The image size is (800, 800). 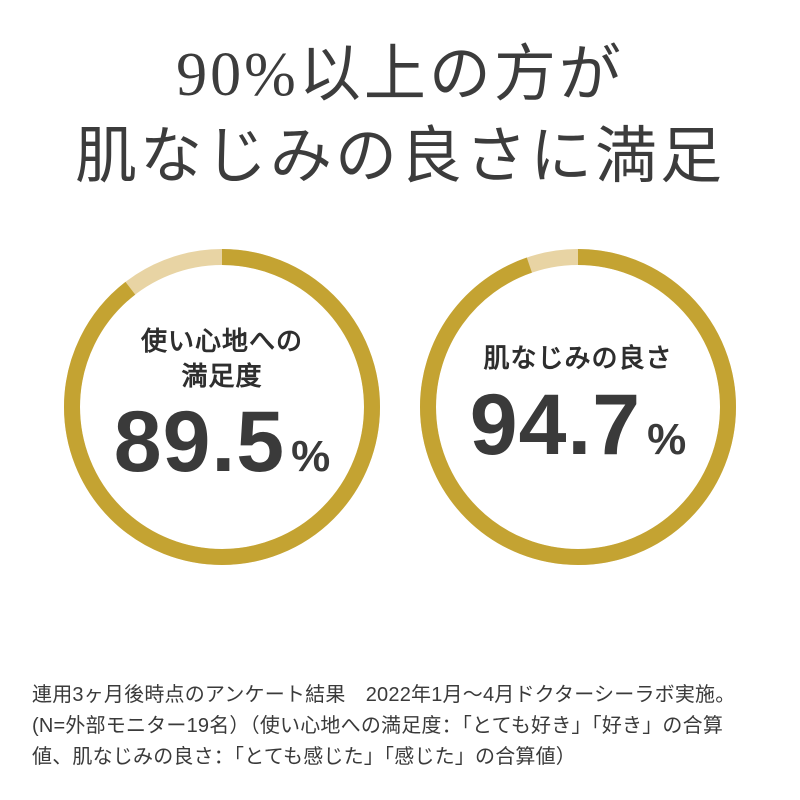 What do you see at coordinates (555, 424) in the screenshot?
I see `donut-value-number: 94.7` at bounding box center [555, 424].